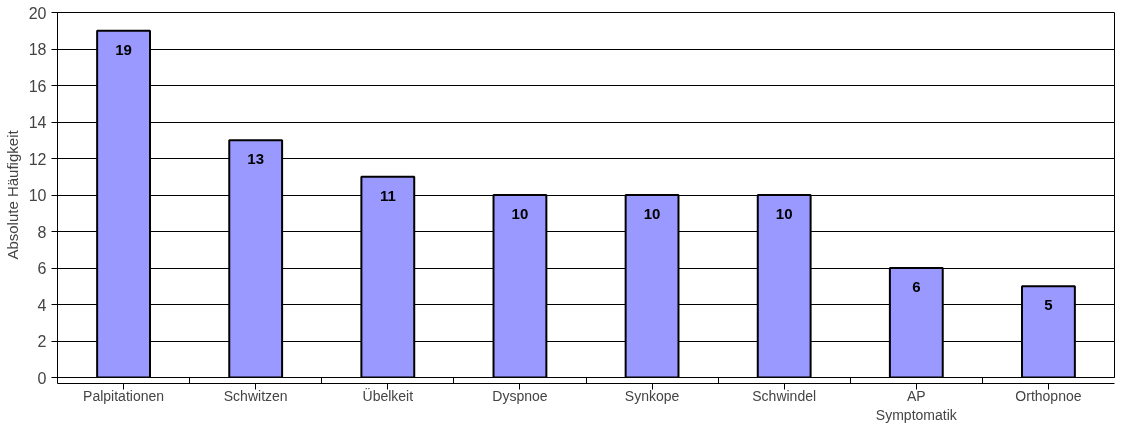 This screenshot has width=1125, height=431. I want to click on data-label: 5, so click(1048, 305).